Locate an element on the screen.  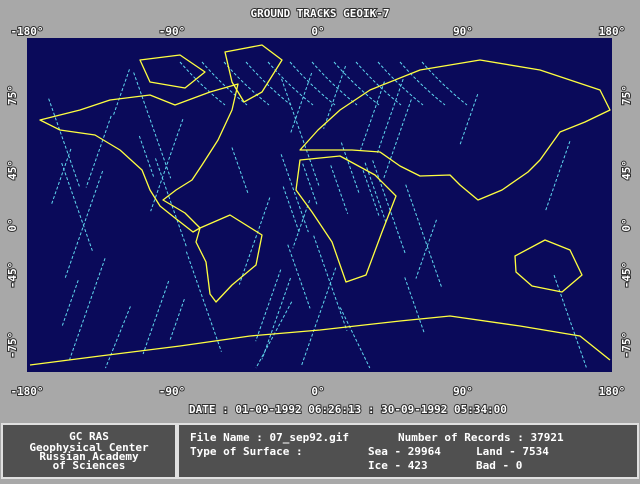
surface-ice: Ice - 423 is located at coordinates (398, 465).